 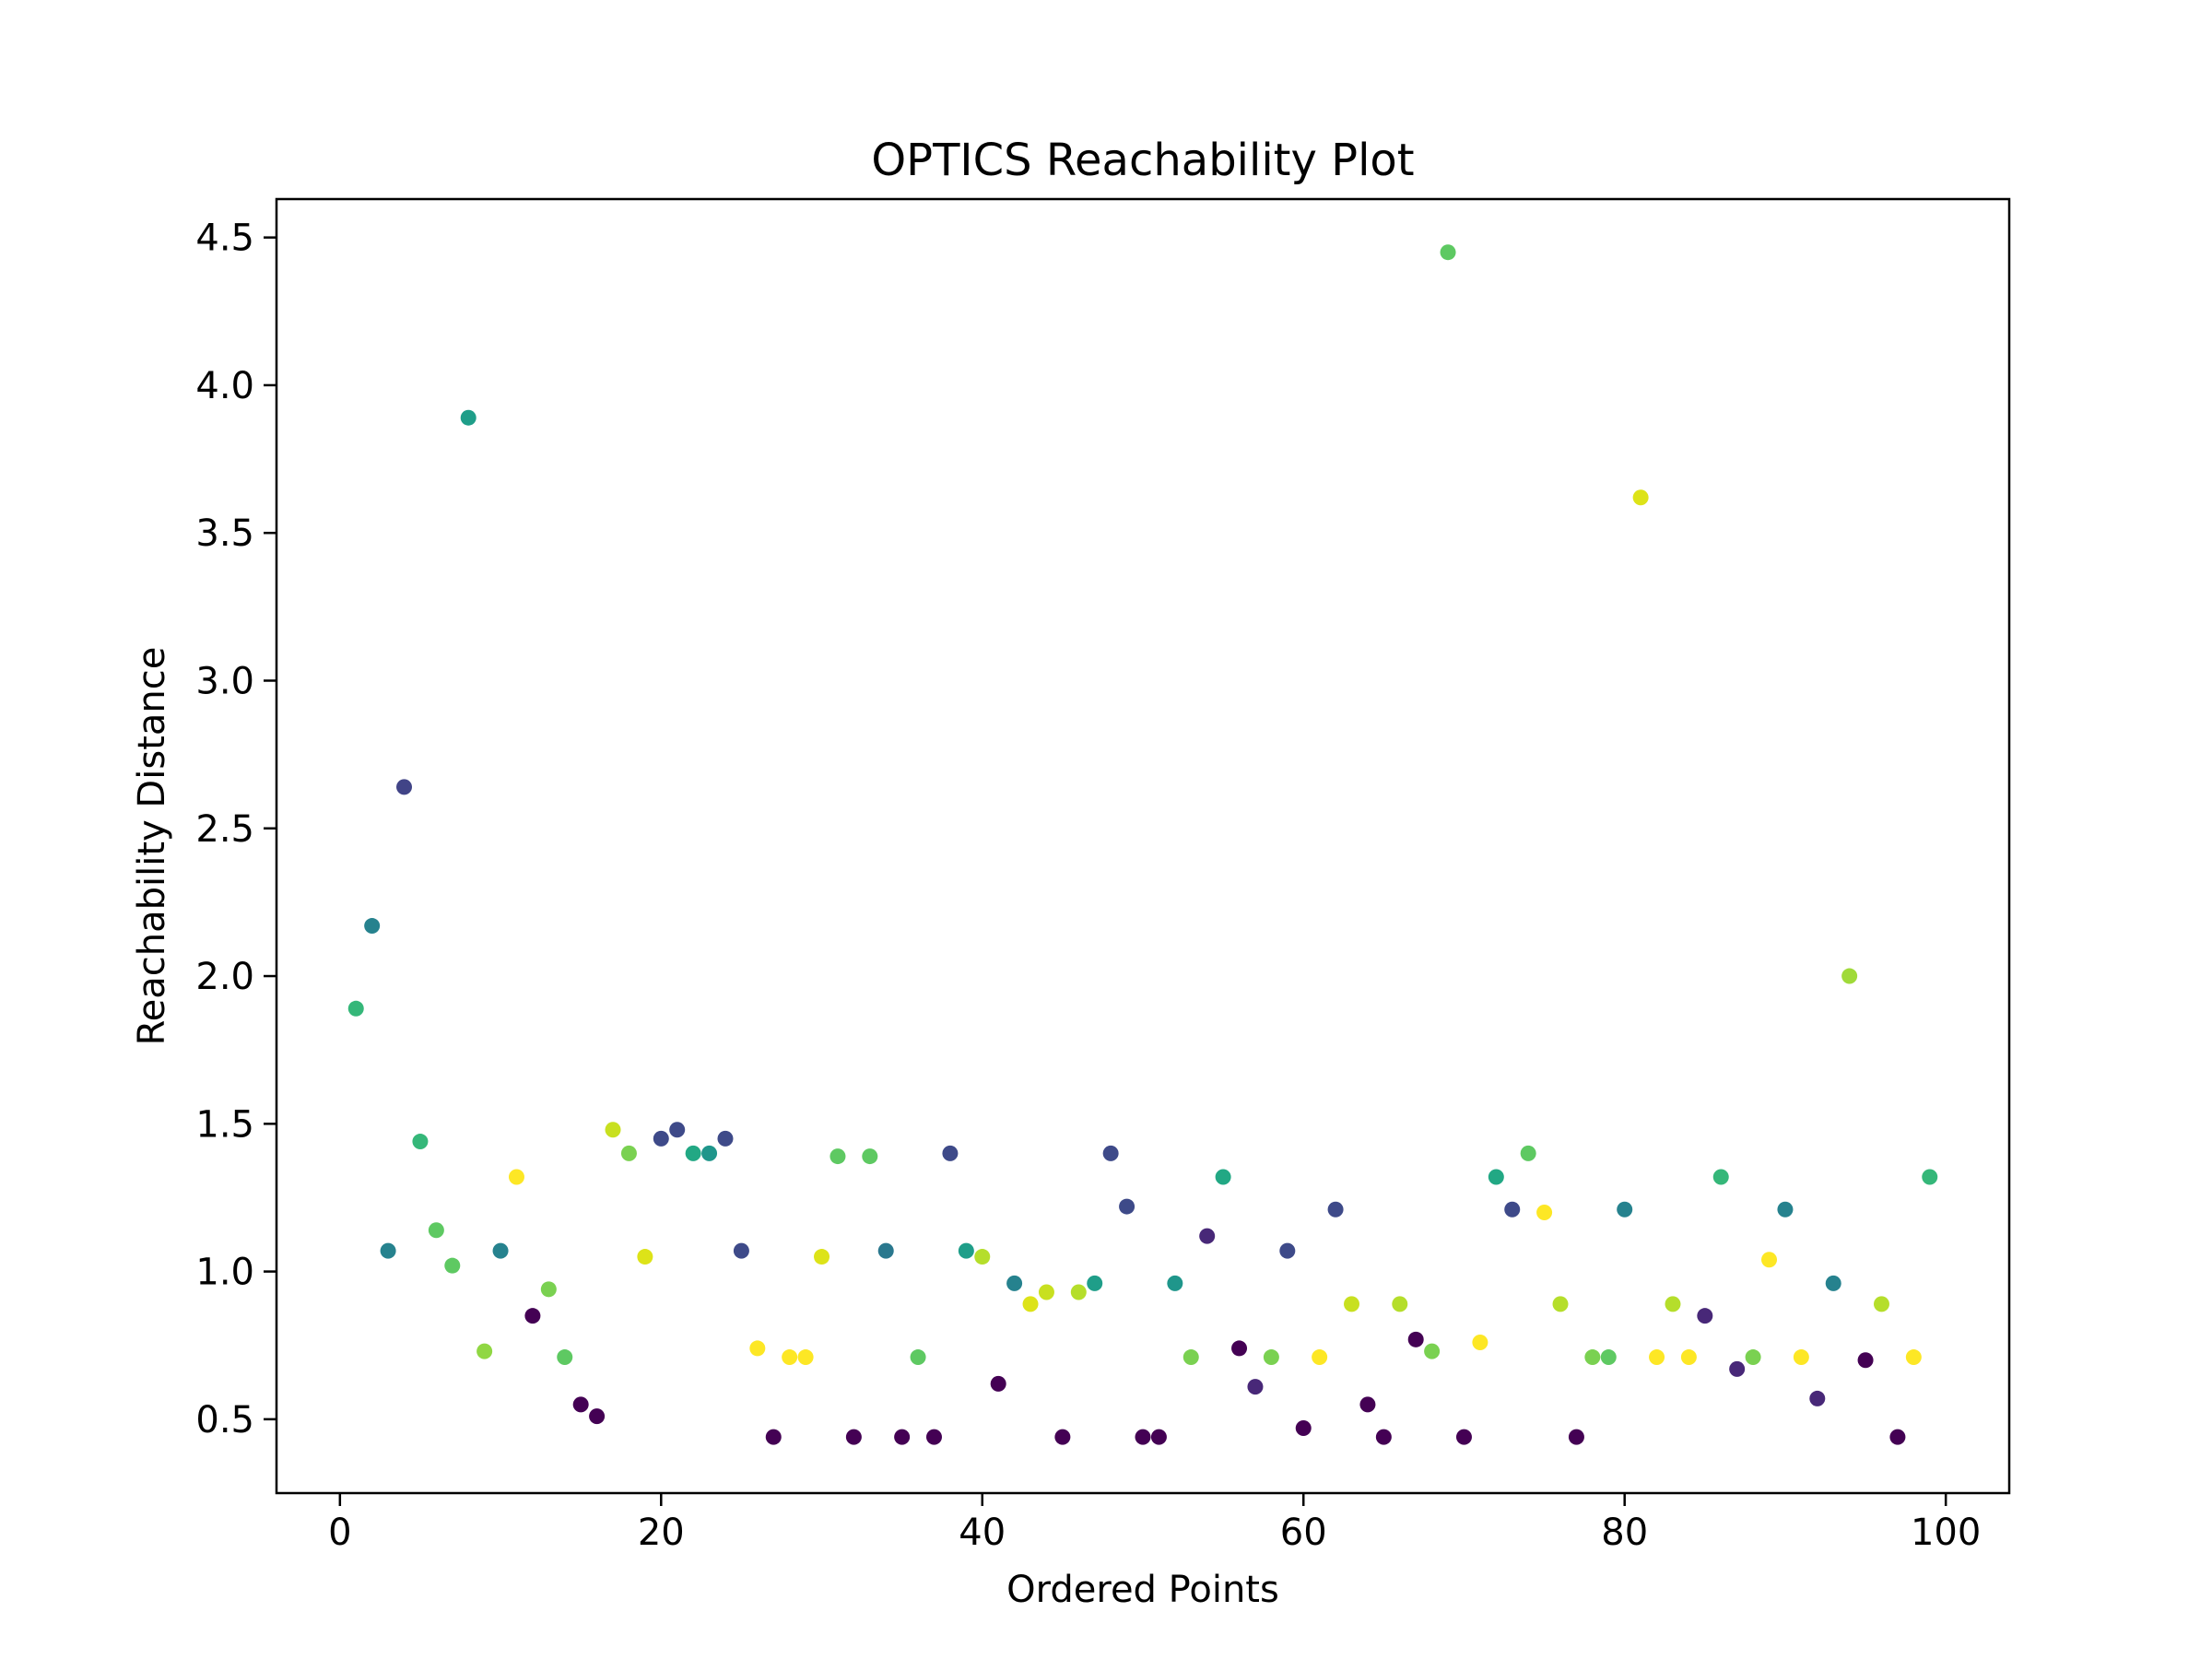 What do you see at coordinates (661, 1533) in the screenshot?
I see `x-tick-label: 20` at bounding box center [661, 1533].